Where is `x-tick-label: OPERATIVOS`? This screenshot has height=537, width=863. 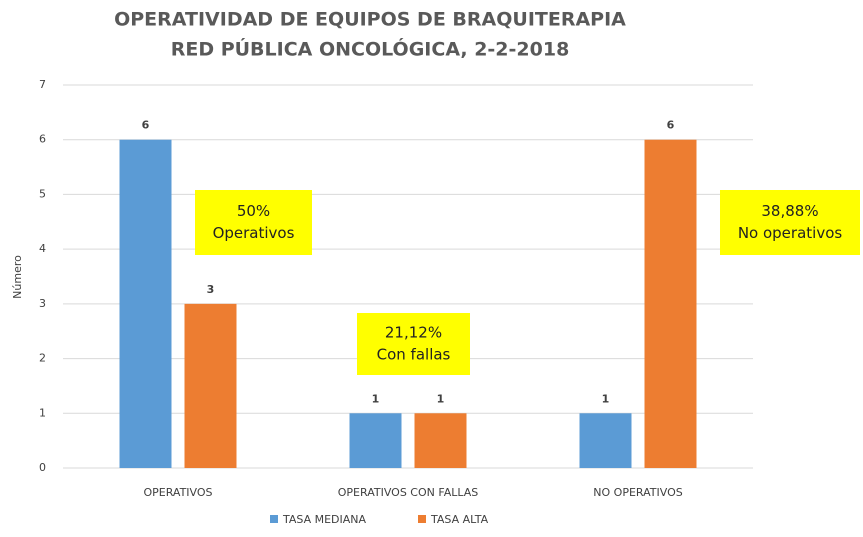 x-tick-label: OPERATIVOS is located at coordinates (177, 492).